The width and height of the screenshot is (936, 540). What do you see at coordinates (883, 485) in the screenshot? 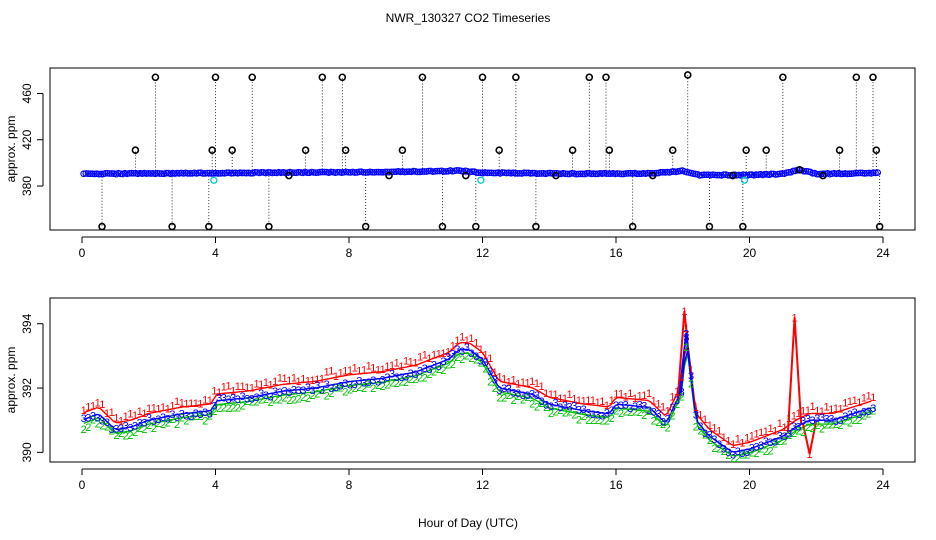
I see `x-tick-label: 24` at bounding box center [883, 485].